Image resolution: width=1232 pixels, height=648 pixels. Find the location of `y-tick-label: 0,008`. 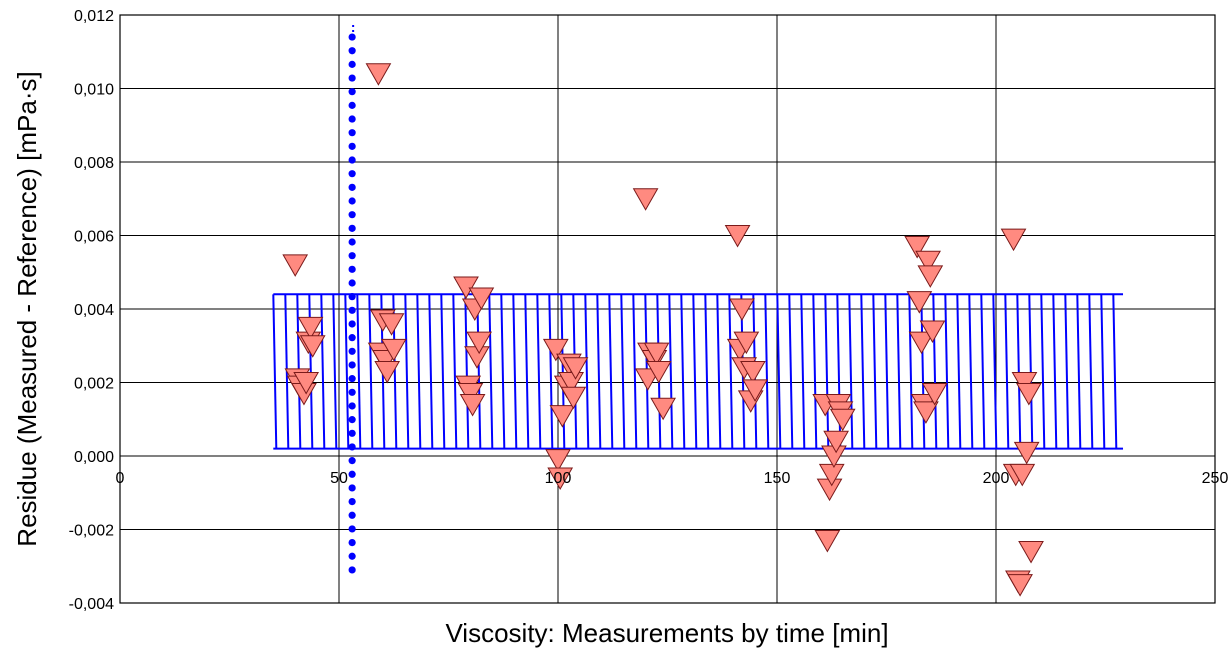

y-tick-label: 0,008 is located at coordinates (94, 163).